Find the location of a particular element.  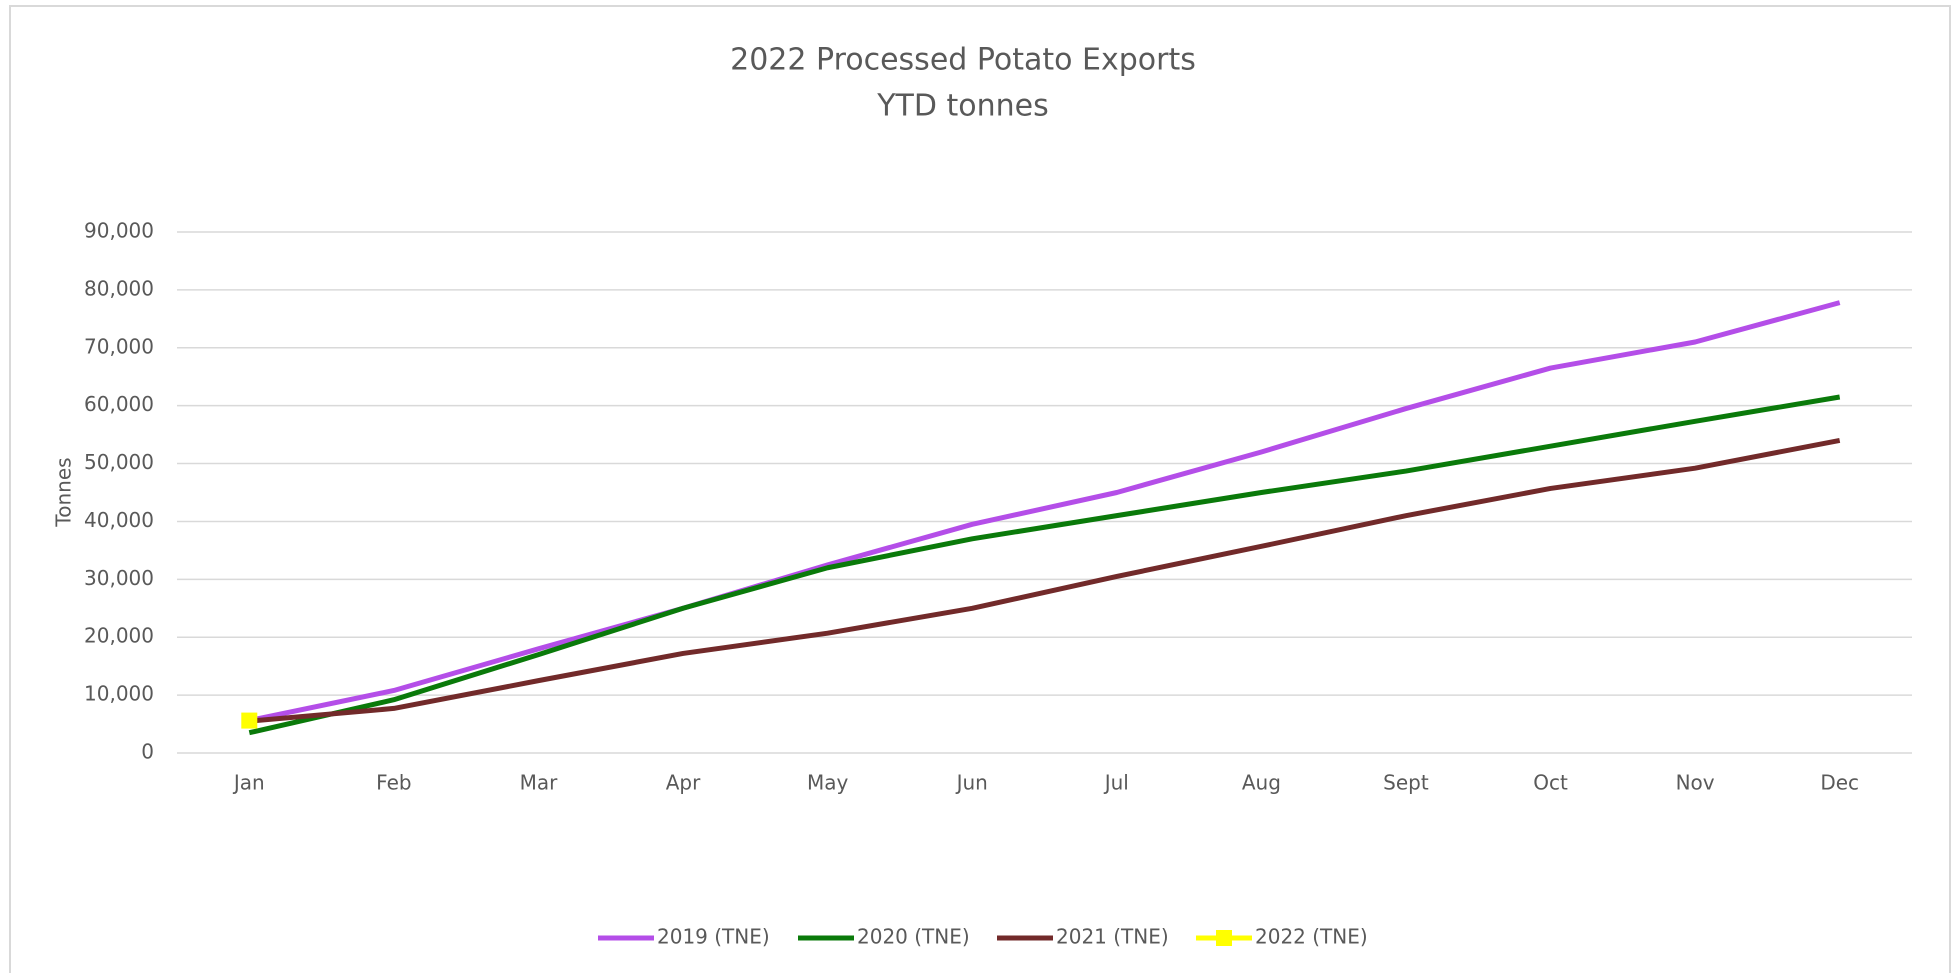

y-tick-label: 40,000 is located at coordinates (119, 520).